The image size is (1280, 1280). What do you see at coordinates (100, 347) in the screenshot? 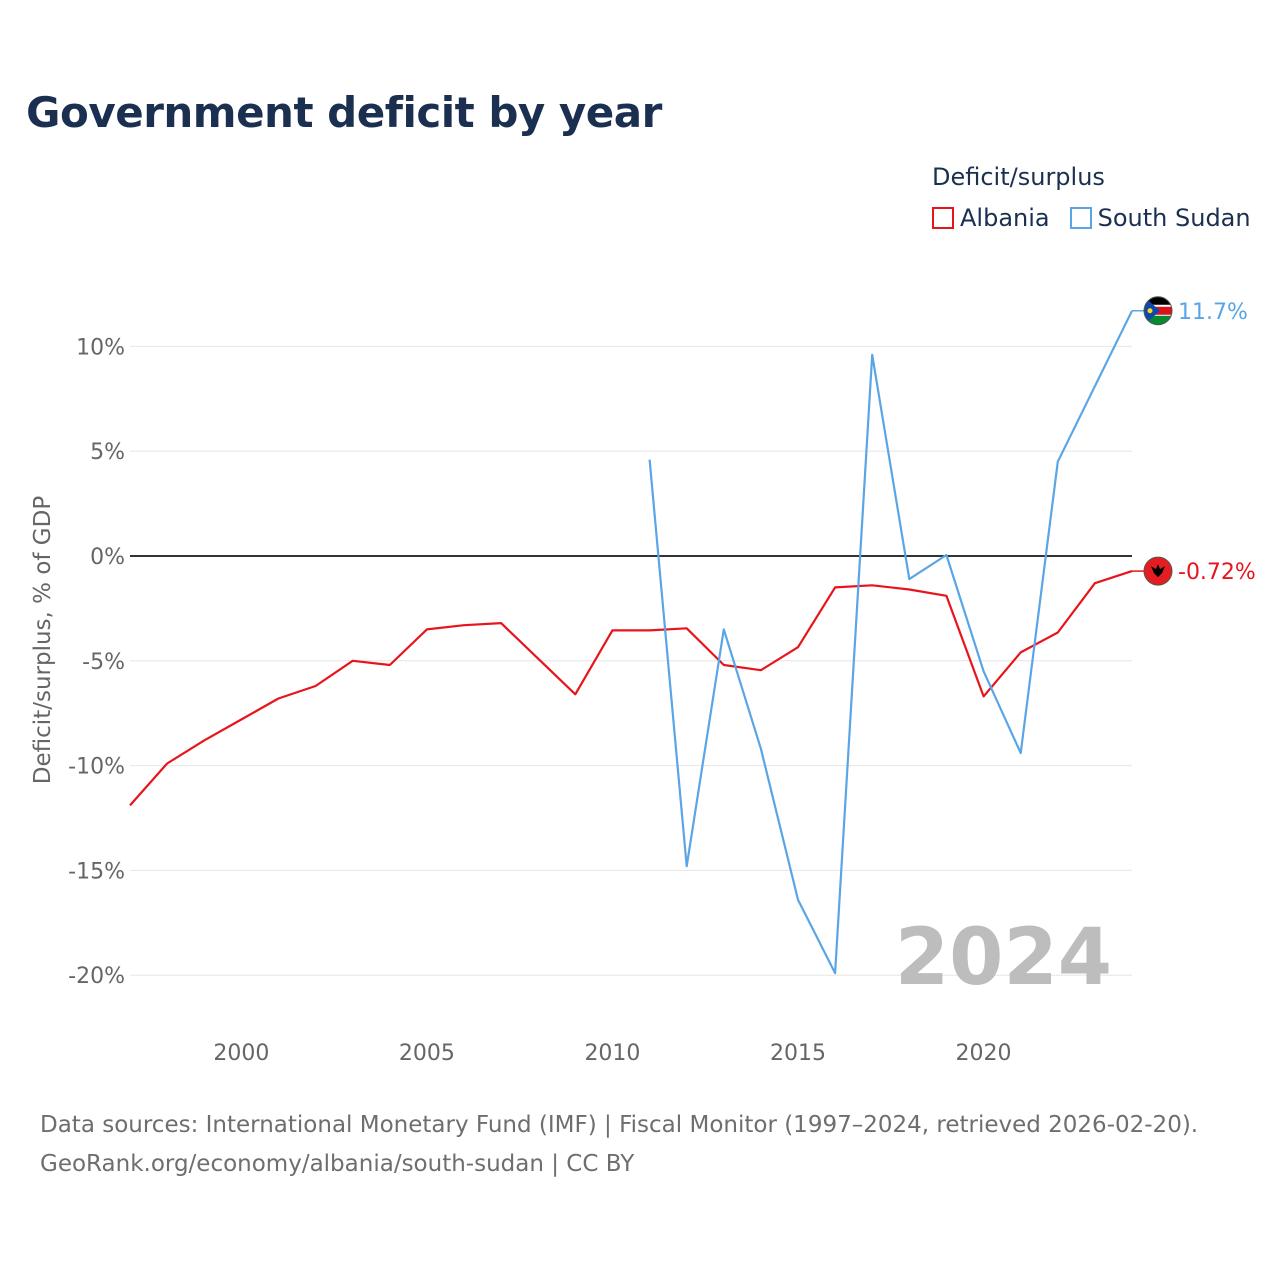
I see `y-tick-label: 10%` at bounding box center [100, 347].